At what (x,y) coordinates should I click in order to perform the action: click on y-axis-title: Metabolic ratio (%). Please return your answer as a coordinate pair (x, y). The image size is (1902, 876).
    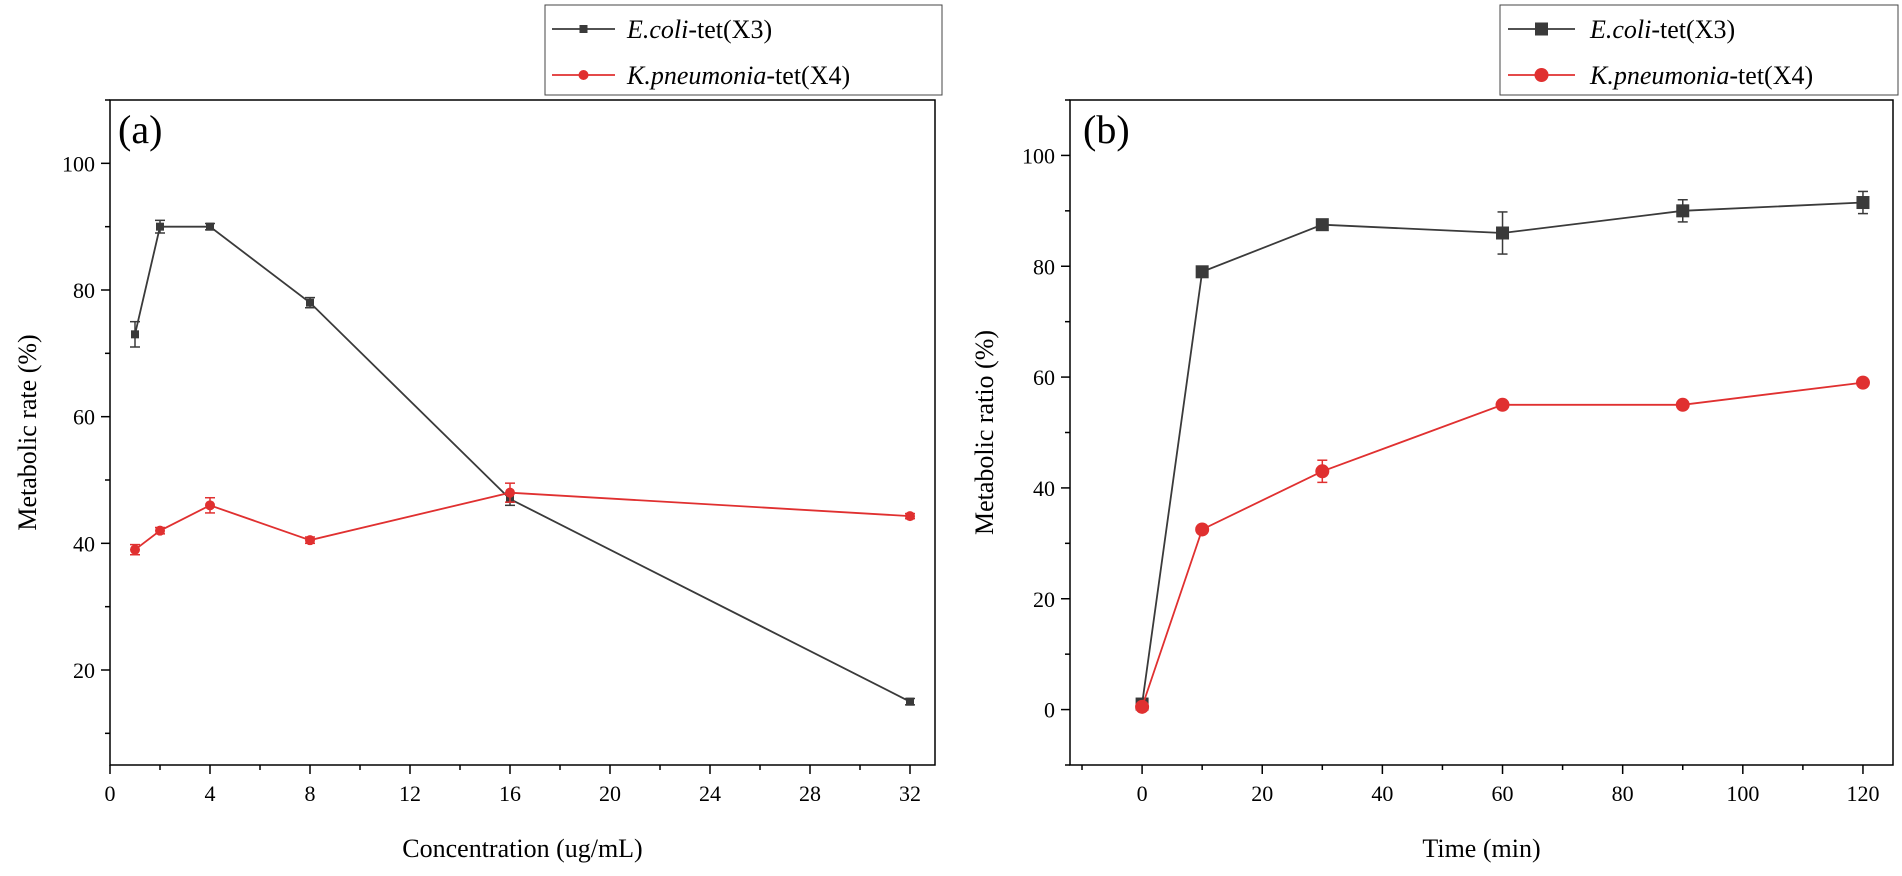
    Looking at the image, I should click on (984, 432).